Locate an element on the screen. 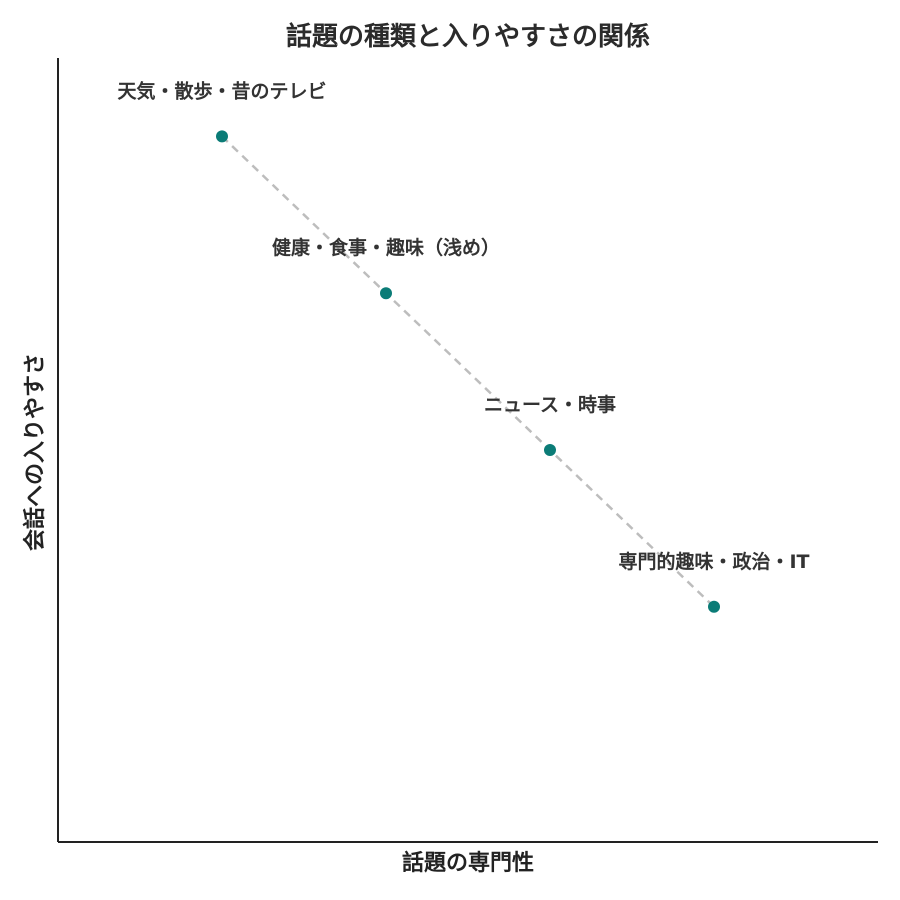 This screenshot has height=900, width=900. chart-title: 話題の種類と入りやすさの関係 is located at coordinates (468, 36).